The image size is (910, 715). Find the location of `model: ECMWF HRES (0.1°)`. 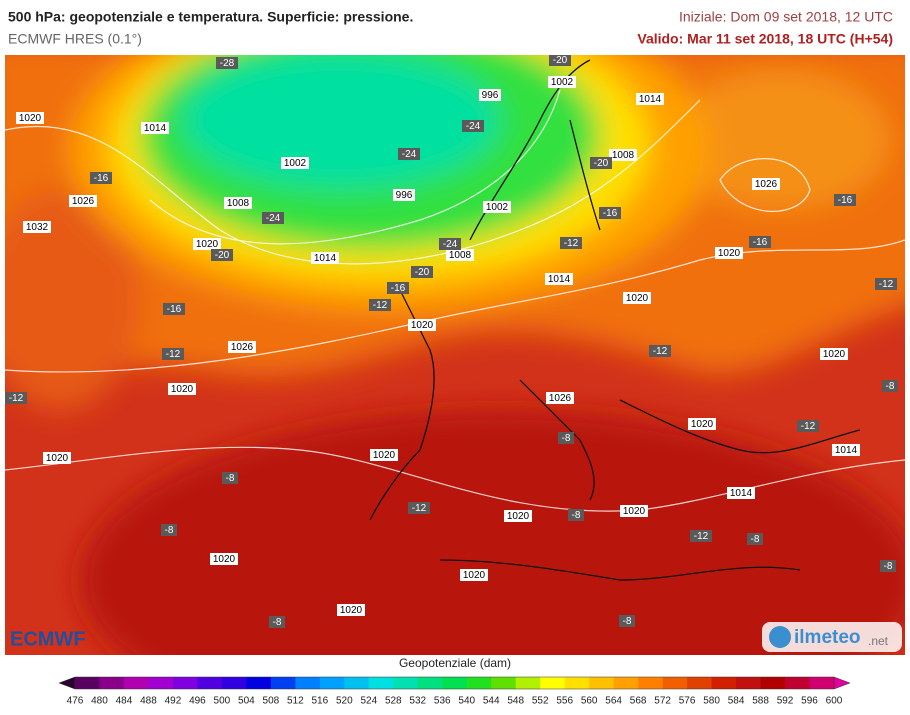

model: ECMWF HRES (0.1°) is located at coordinates (75, 39).